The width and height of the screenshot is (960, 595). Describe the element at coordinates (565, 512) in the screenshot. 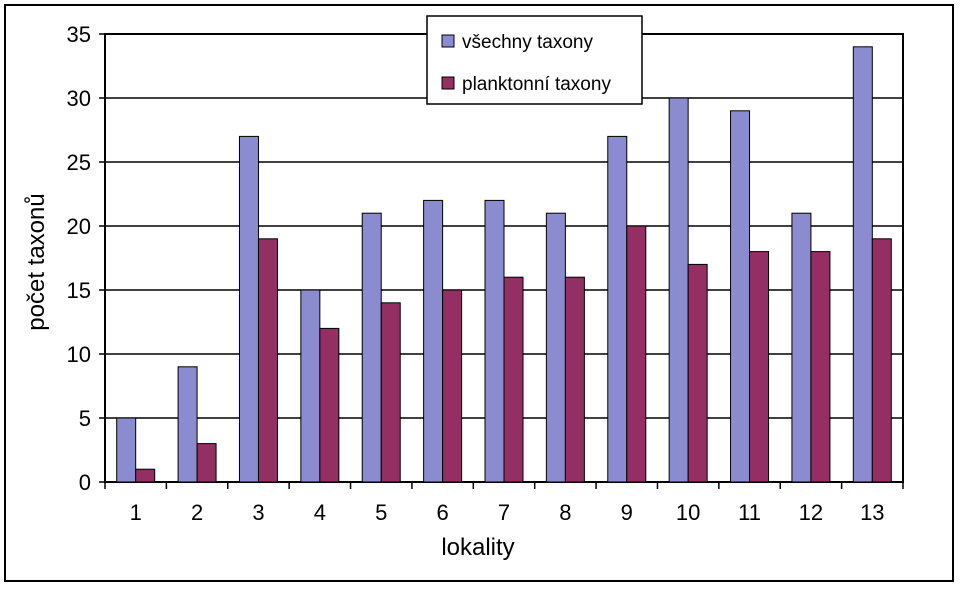

I see `x-tick-label: 8` at that location.